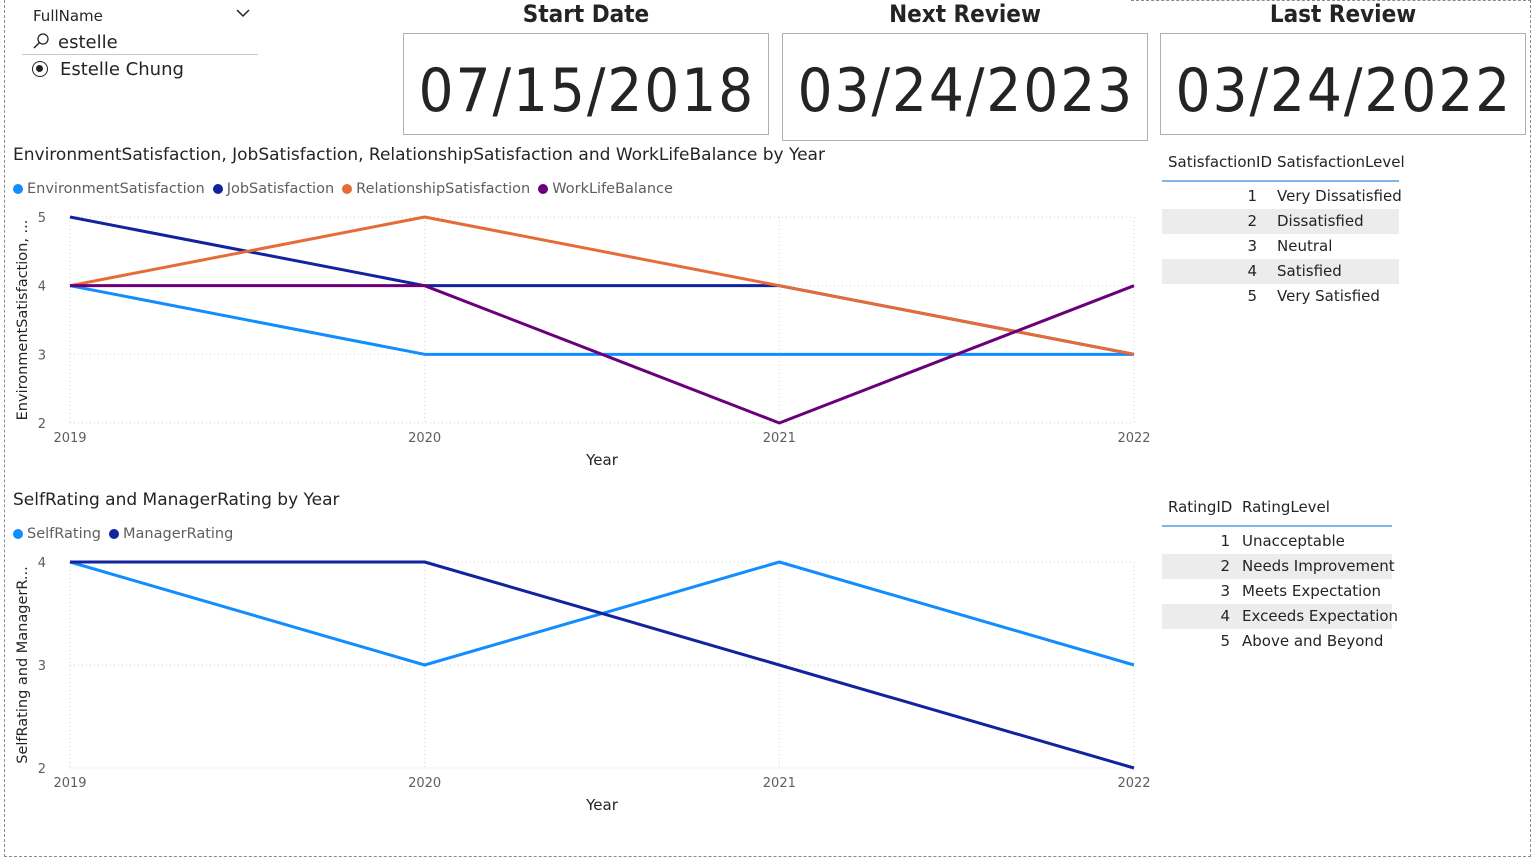 Image resolution: width=1539 pixels, height=864 pixels. What do you see at coordinates (40, 69) in the screenshot?
I see `radio-selected-icon` at bounding box center [40, 69].